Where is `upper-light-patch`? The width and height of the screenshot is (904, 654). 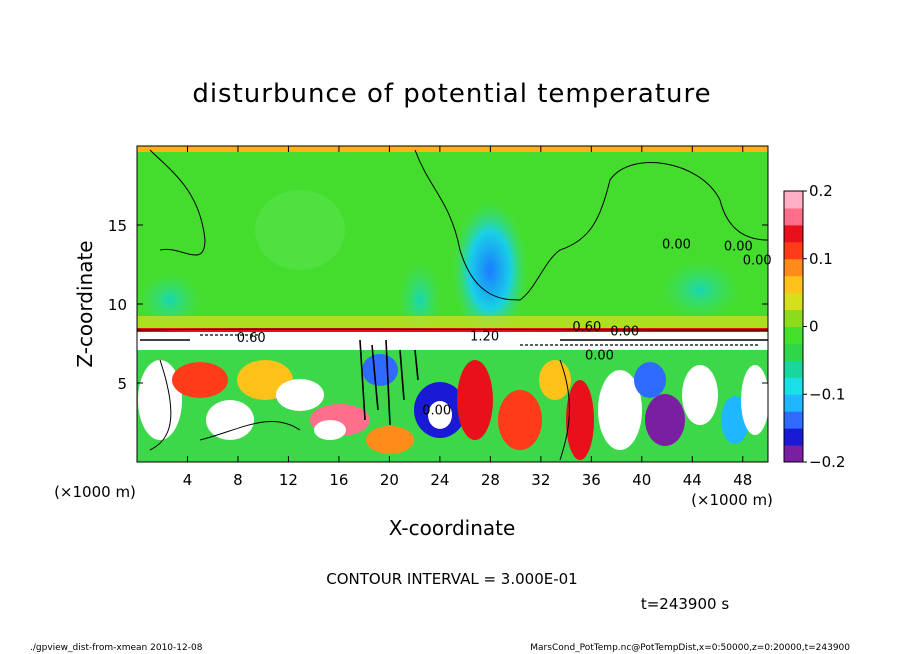
upper-light-patch is located at coordinates (300, 230).